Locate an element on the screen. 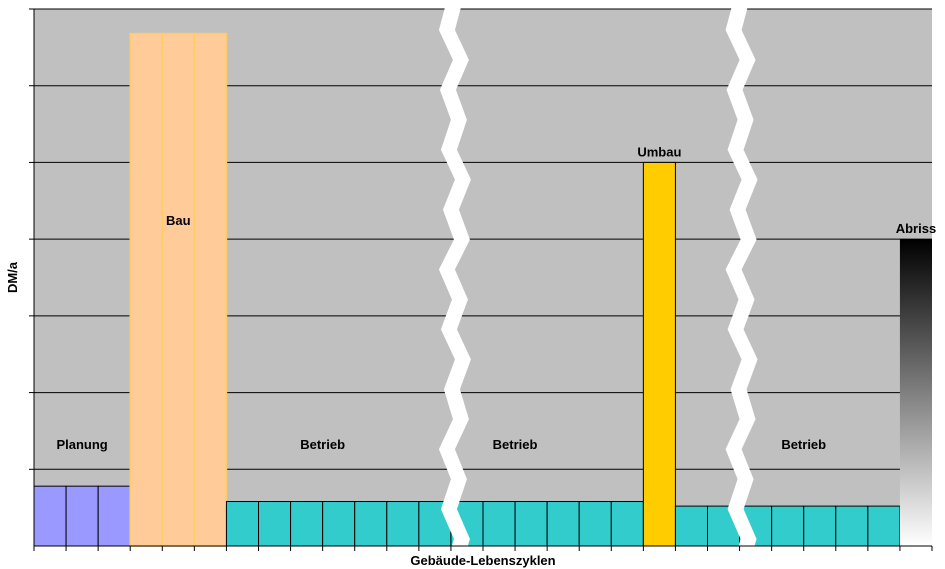 This screenshot has width=945, height=569. segment-label-umbau: Umbau is located at coordinates (659, 151).